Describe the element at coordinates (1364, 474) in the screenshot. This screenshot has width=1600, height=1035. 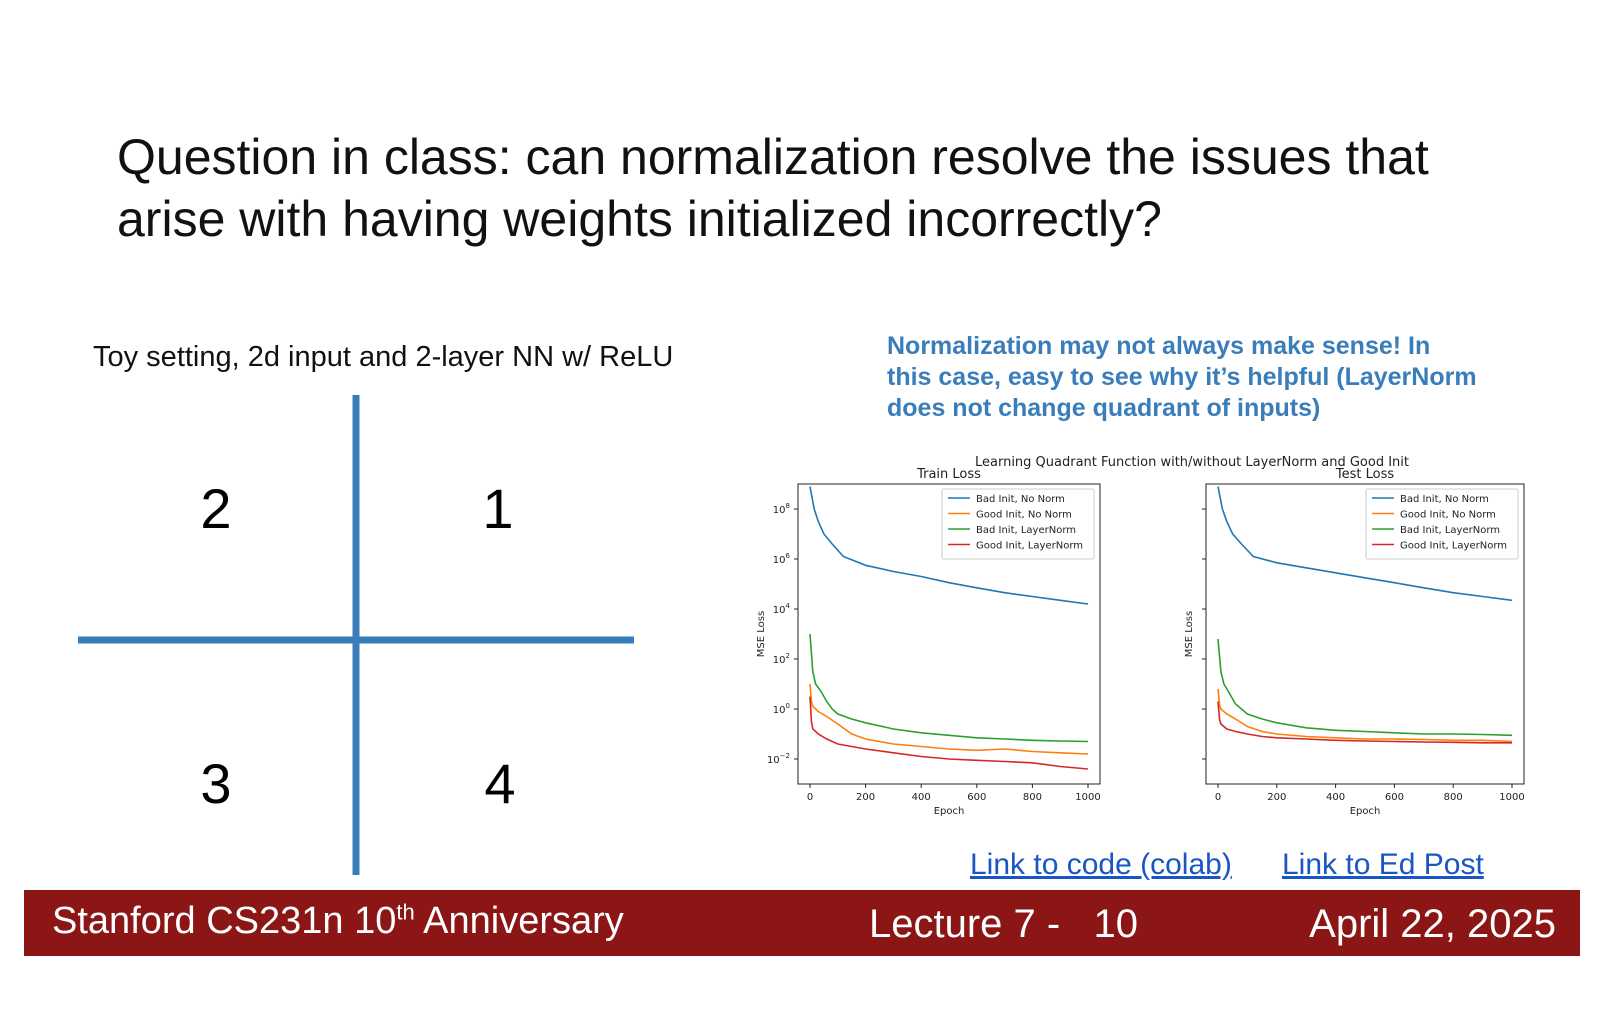
I see `panel-title: Test Loss` at that location.